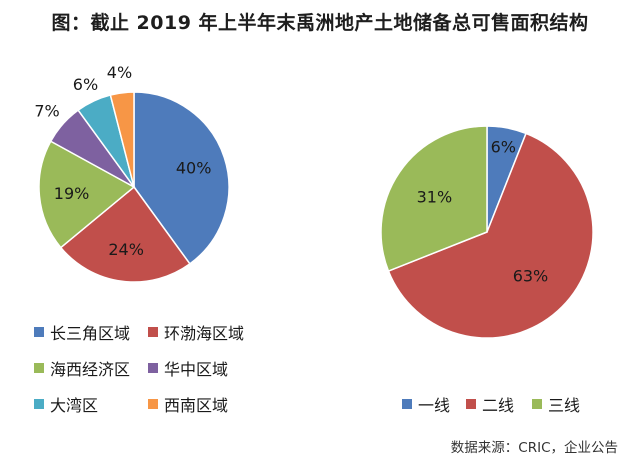 The image size is (640, 463). What do you see at coordinates (122, 139) in the screenshot?
I see `pie-slice-西南区域` at bounding box center [122, 139].